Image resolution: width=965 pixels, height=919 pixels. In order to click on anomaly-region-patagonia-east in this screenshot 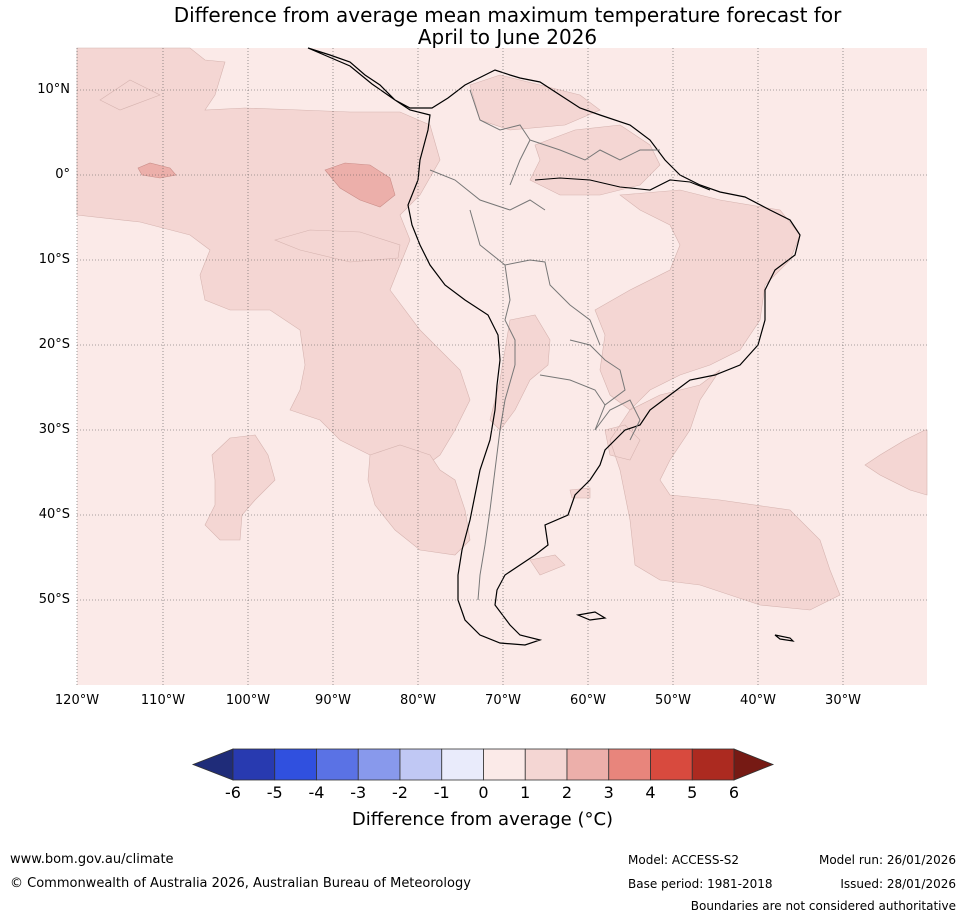, I will do `click(560, 531)`.